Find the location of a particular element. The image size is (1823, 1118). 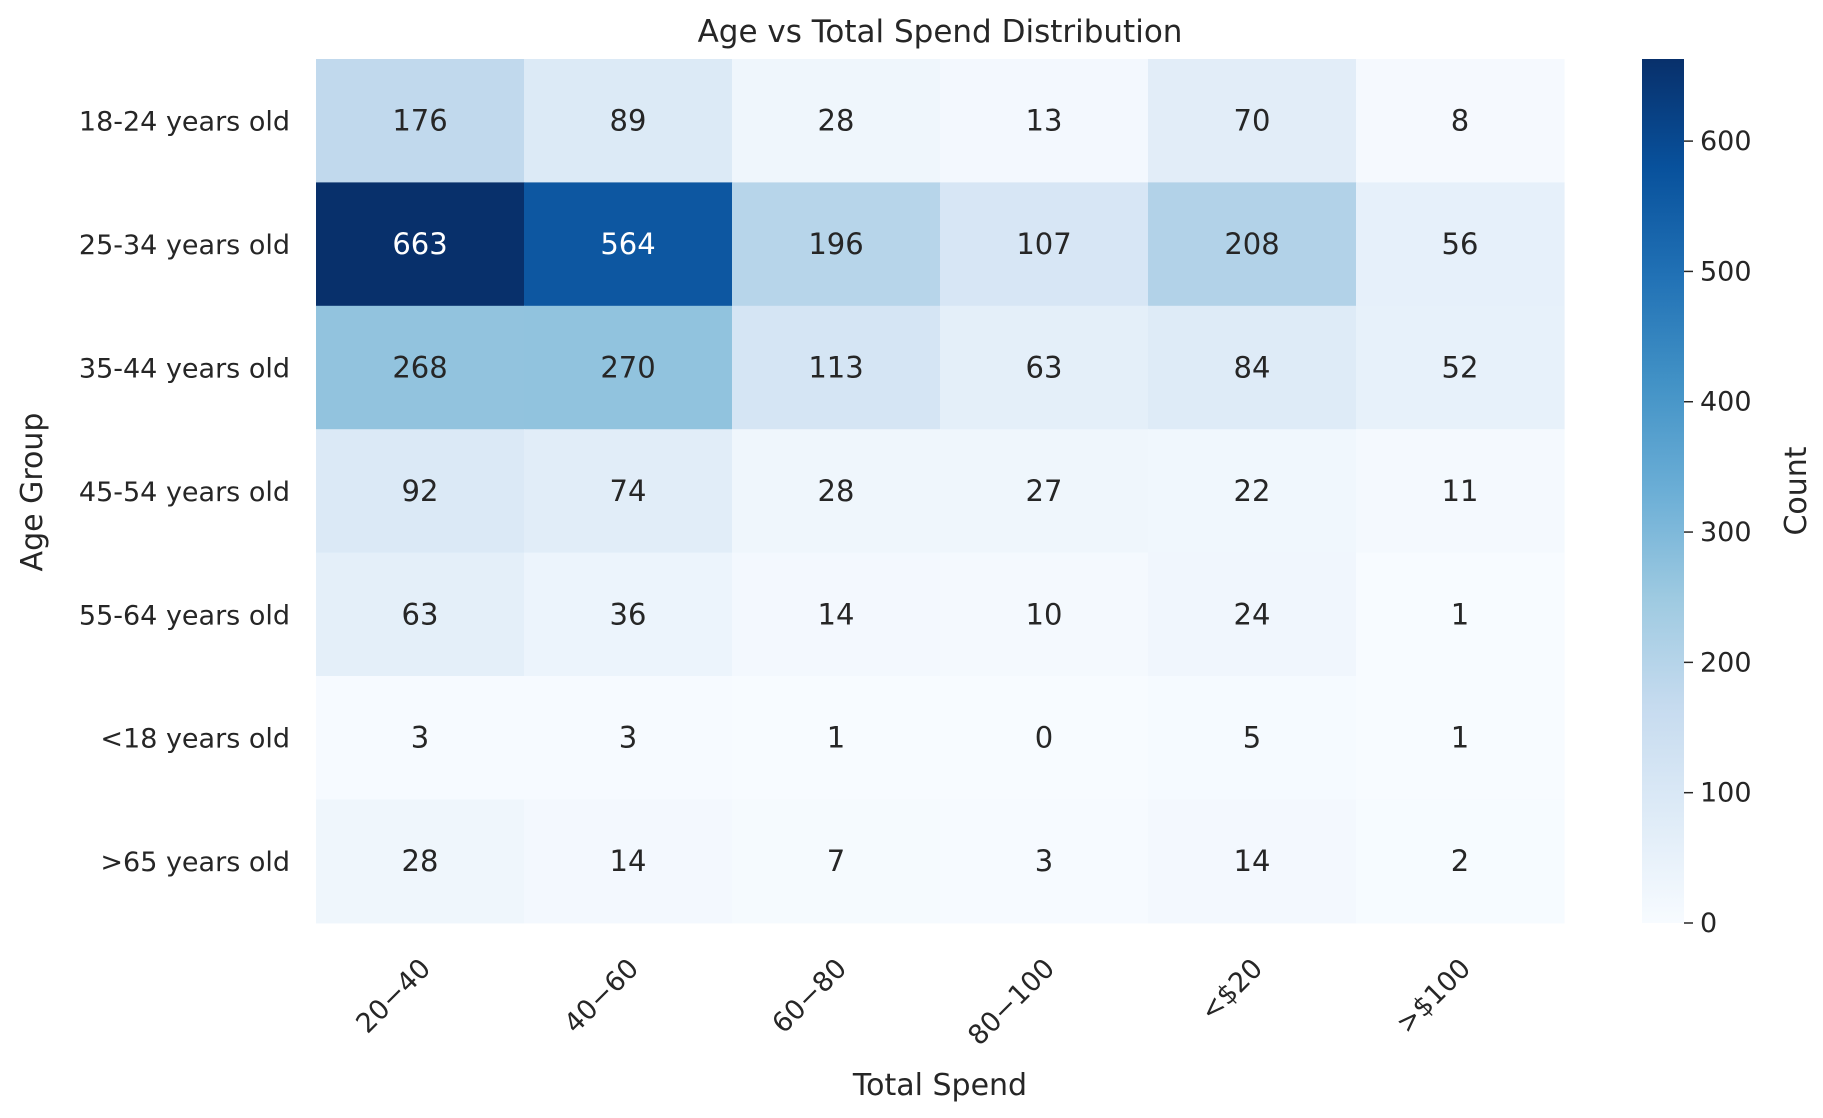

cell-value-label: 13 is located at coordinates (1044, 121).